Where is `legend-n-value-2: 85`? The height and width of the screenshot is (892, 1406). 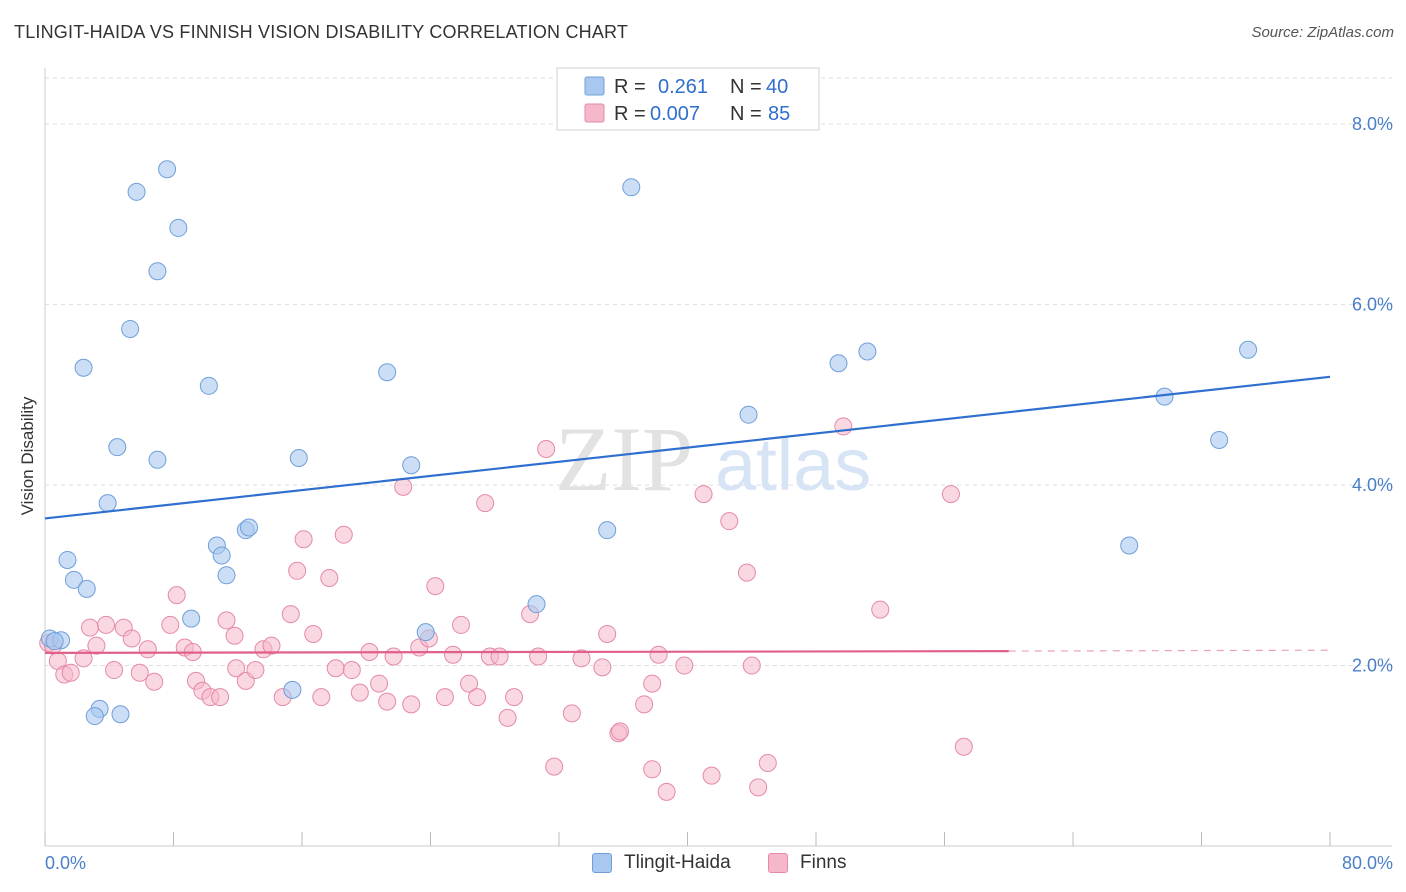
legend-n-value-2: 85 is located at coordinates (779, 114).